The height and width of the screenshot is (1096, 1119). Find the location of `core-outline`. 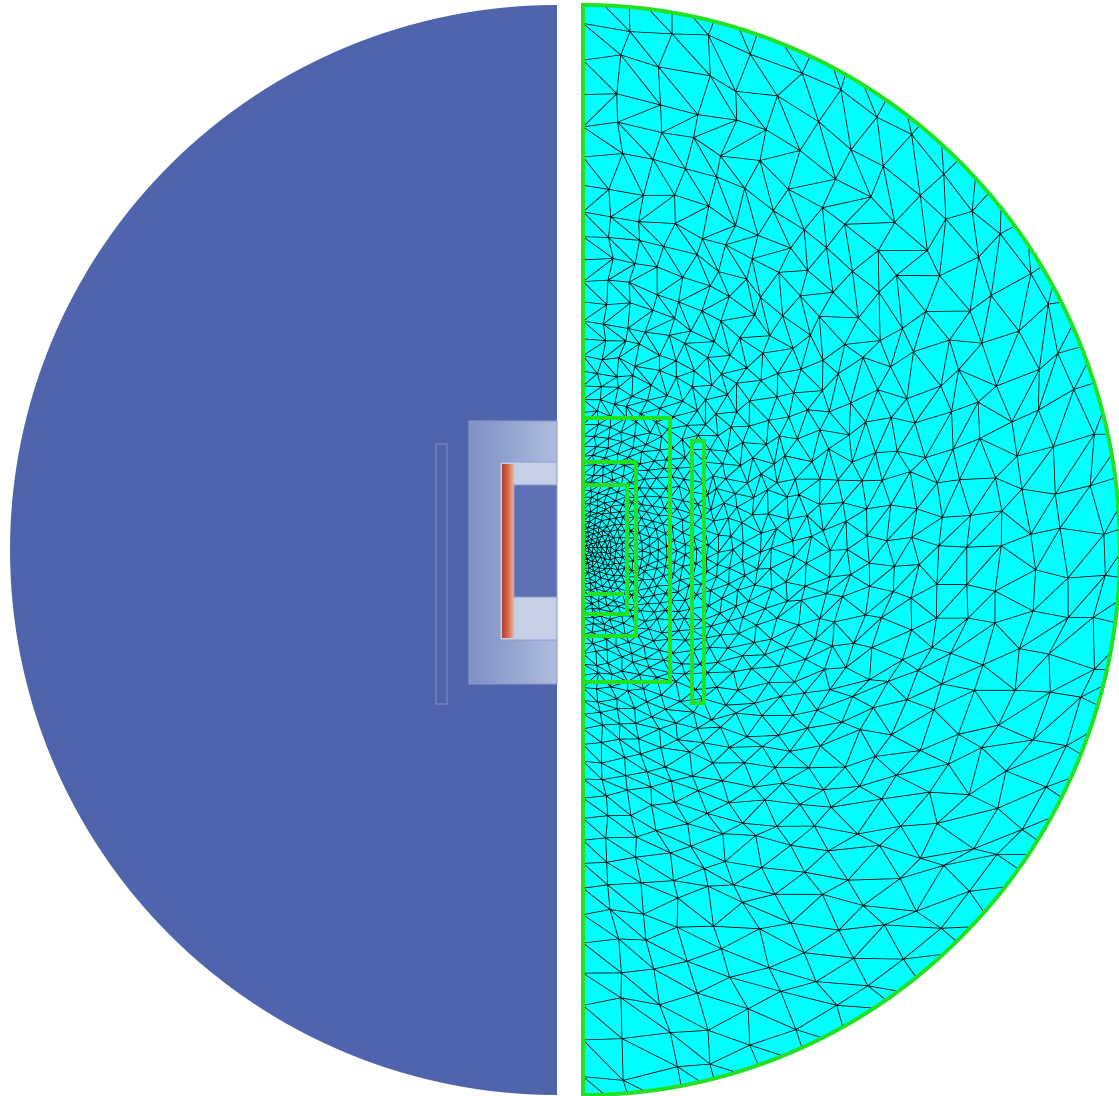

core-outline is located at coordinates (627, 550).